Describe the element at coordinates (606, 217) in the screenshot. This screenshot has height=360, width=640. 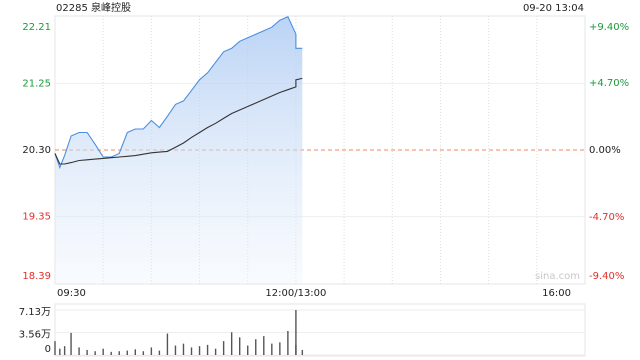
I see `y2-tick-label: -4.70%` at that location.